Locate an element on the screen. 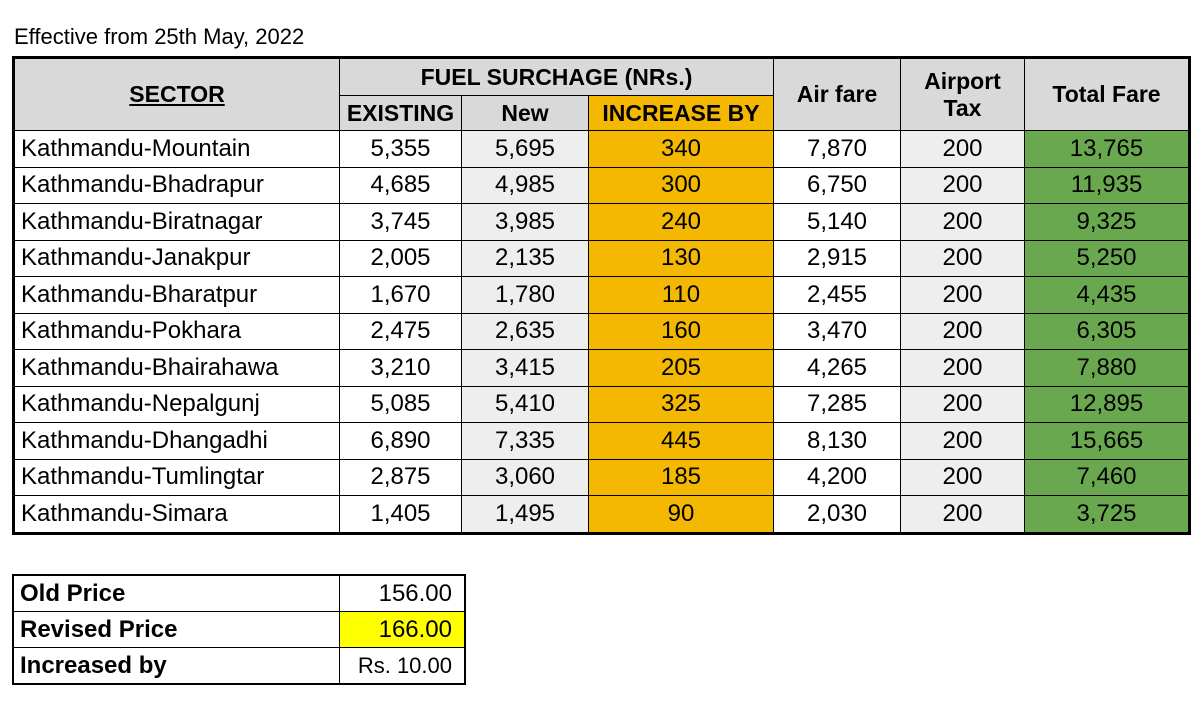 The width and height of the screenshot is (1200, 724). sector-cell: Kathmandu-Pokhara is located at coordinates (176, 331).